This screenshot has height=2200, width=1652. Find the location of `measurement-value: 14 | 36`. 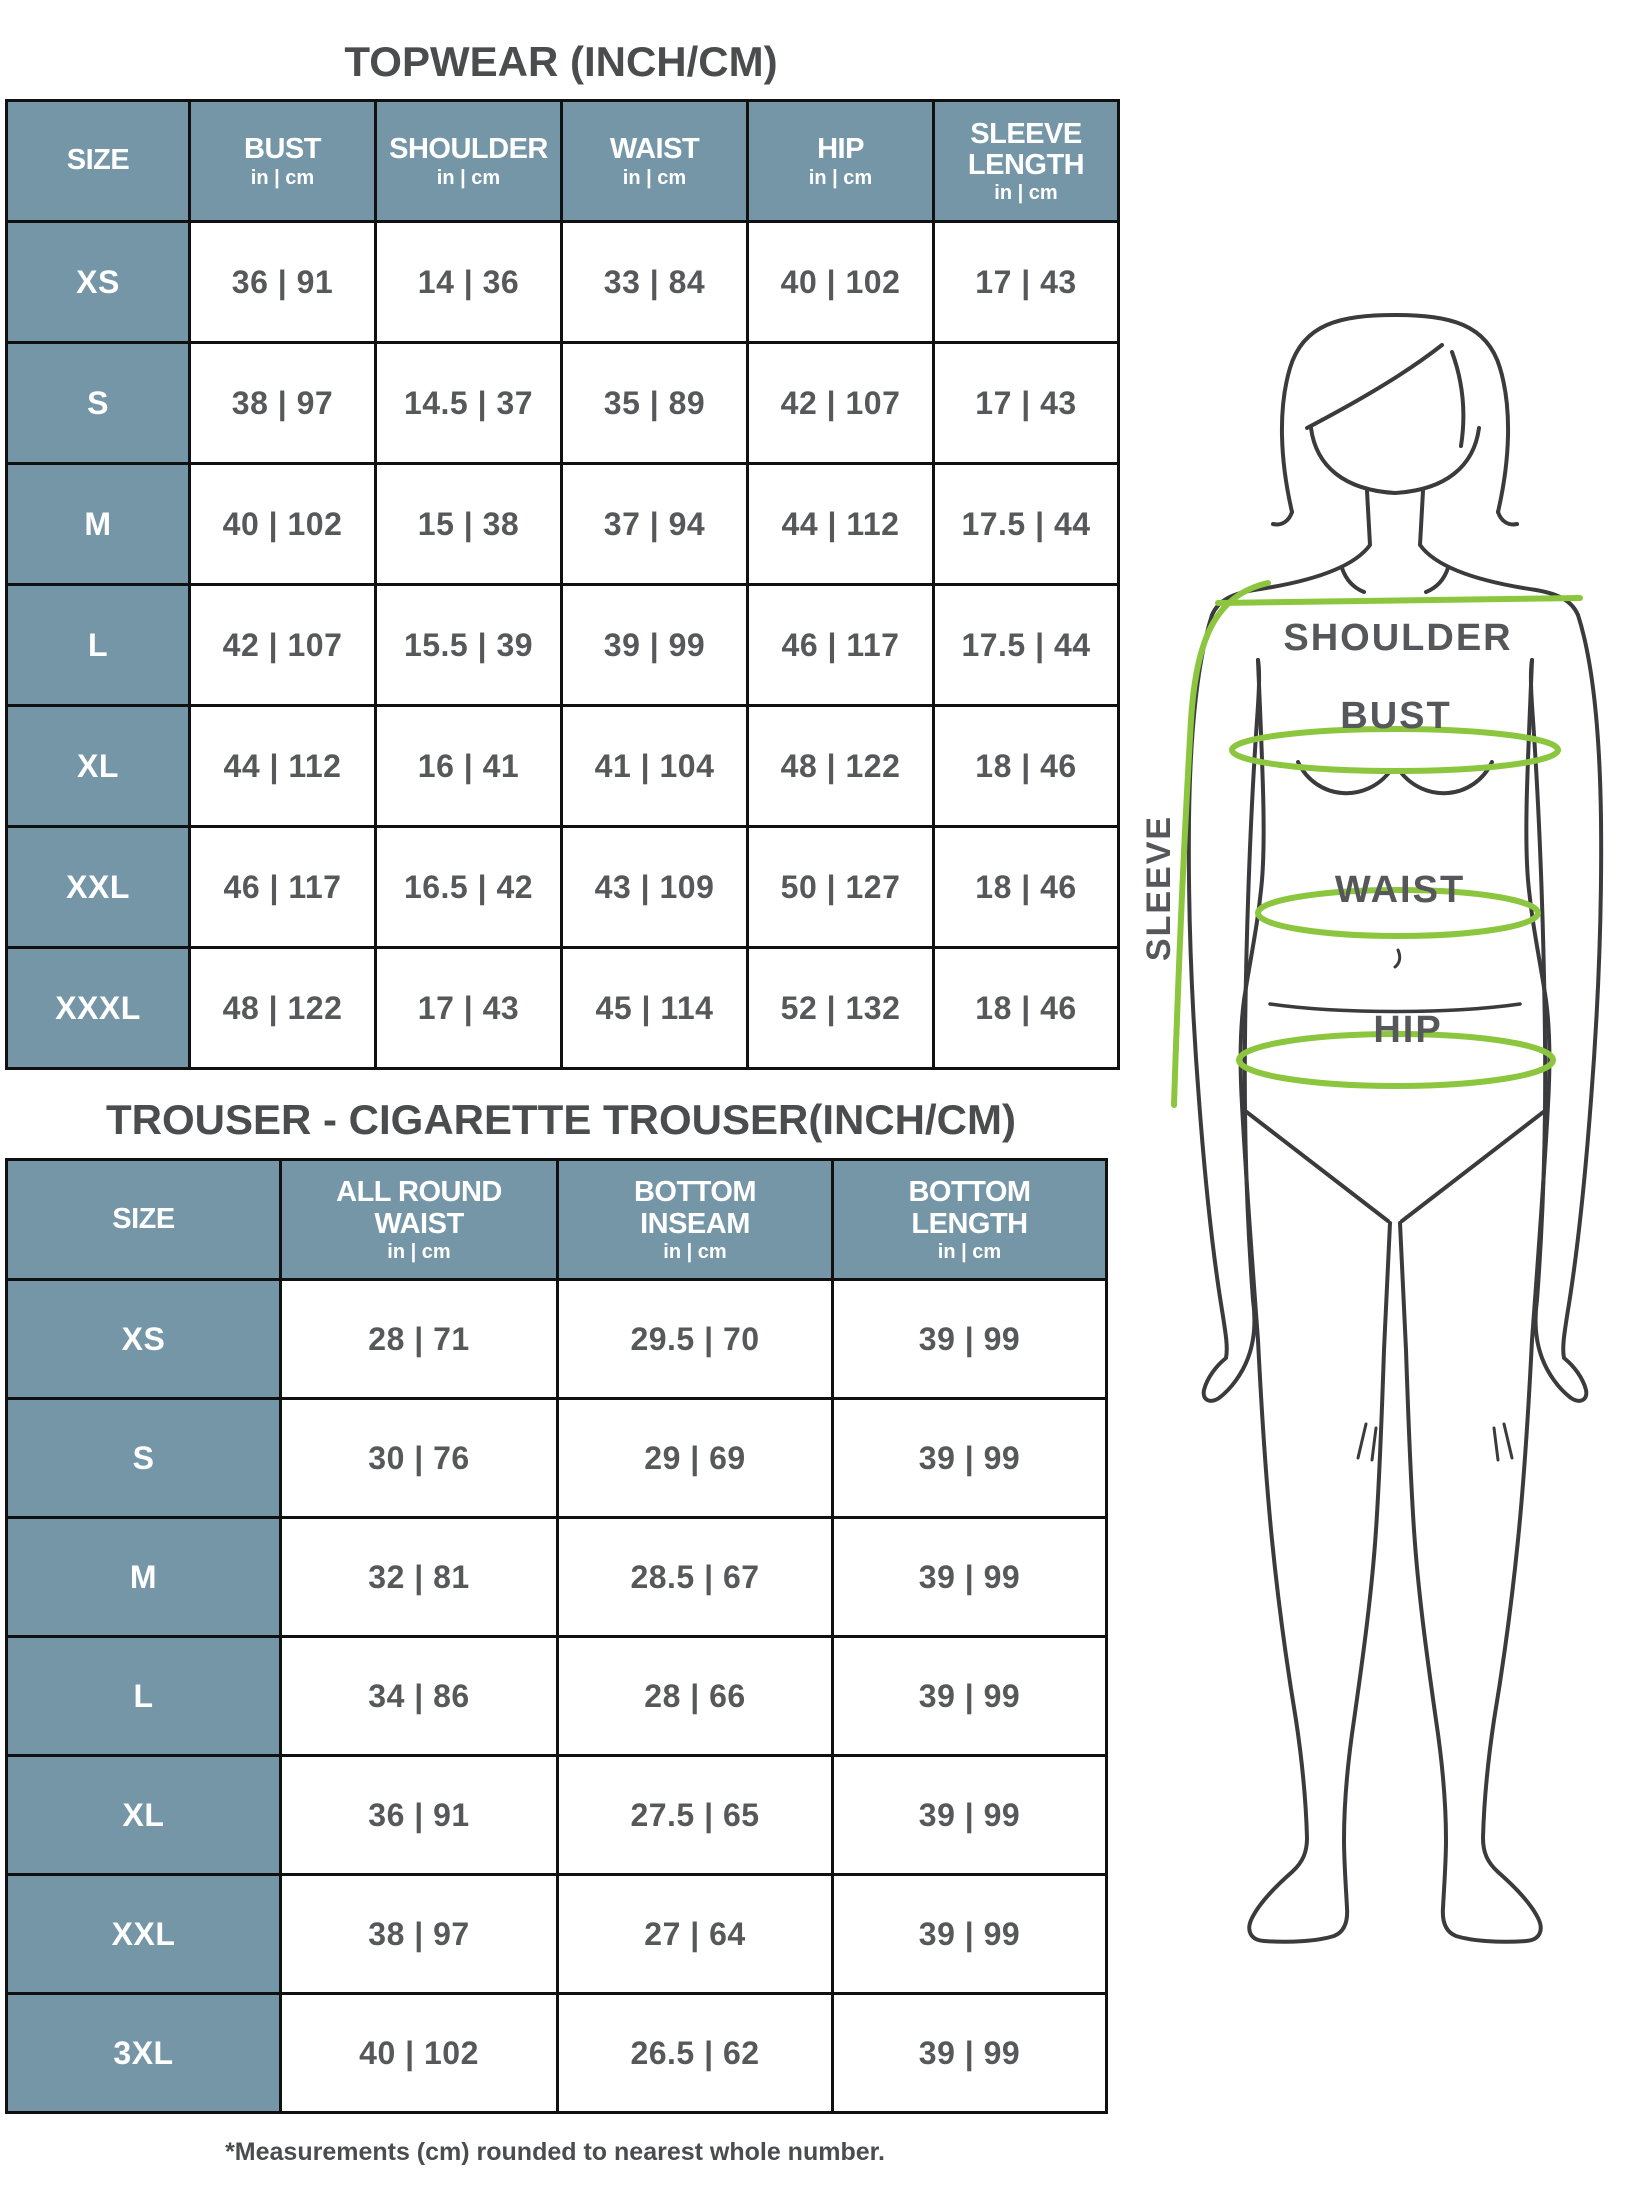

measurement-value: 14 | 36 is located at coordinates (468, 282).